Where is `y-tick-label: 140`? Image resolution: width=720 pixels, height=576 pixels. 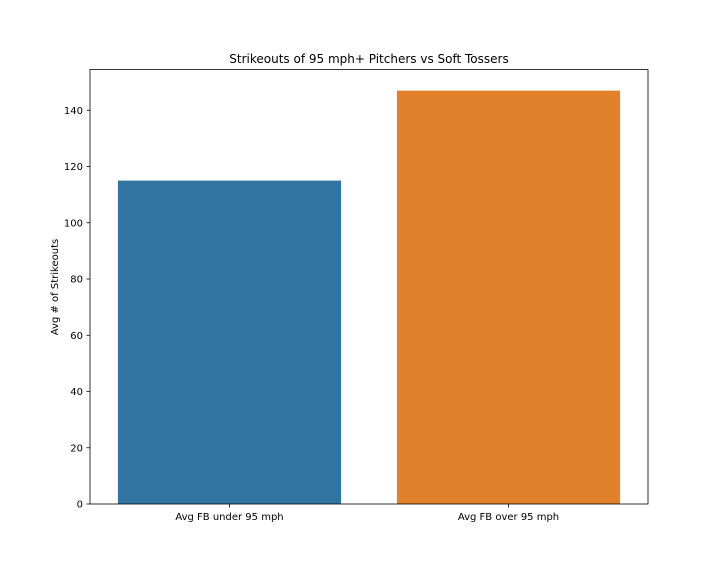 y-tick-label: 140 is located at coordinates (73, 111).